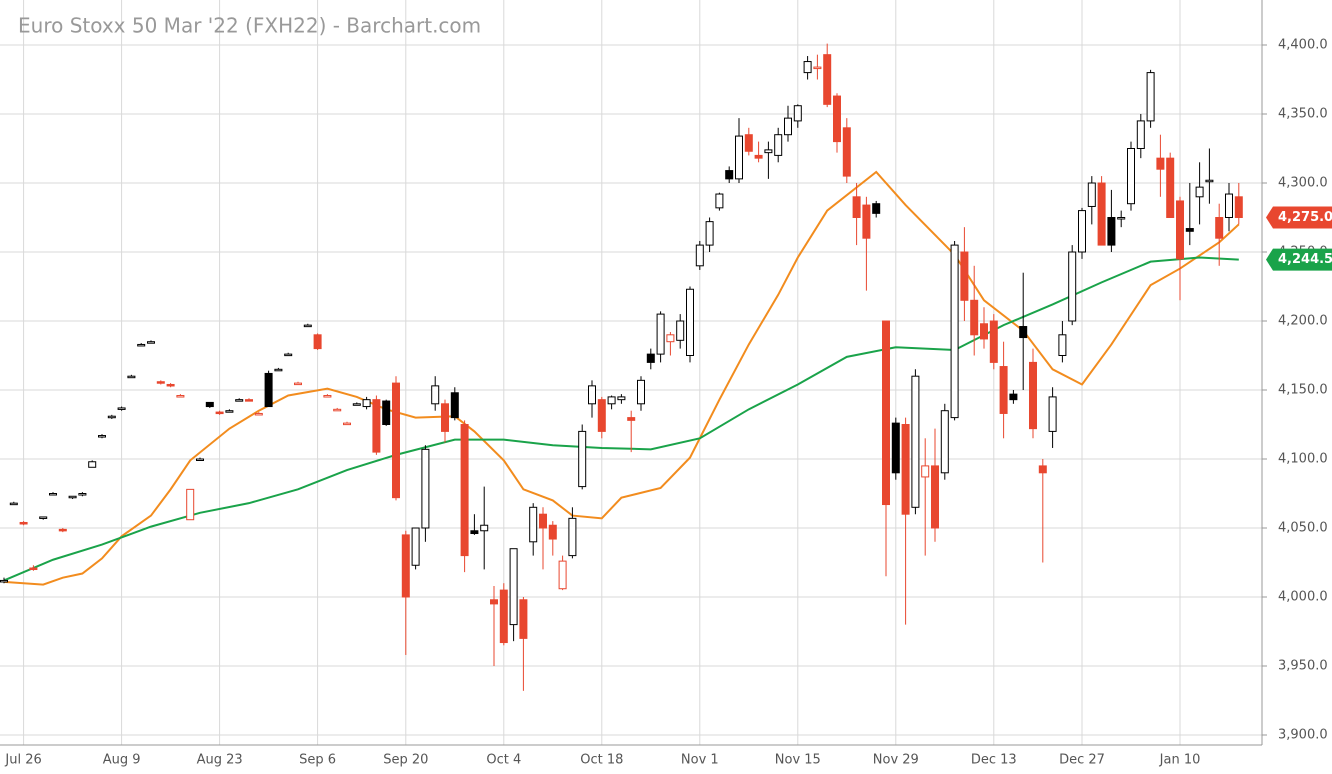 This screenshot has height=774, width=1332. Describe the element at coordinates (122, 760) in the screenshot. I see `x-tick-label: Aug 9` at that location.